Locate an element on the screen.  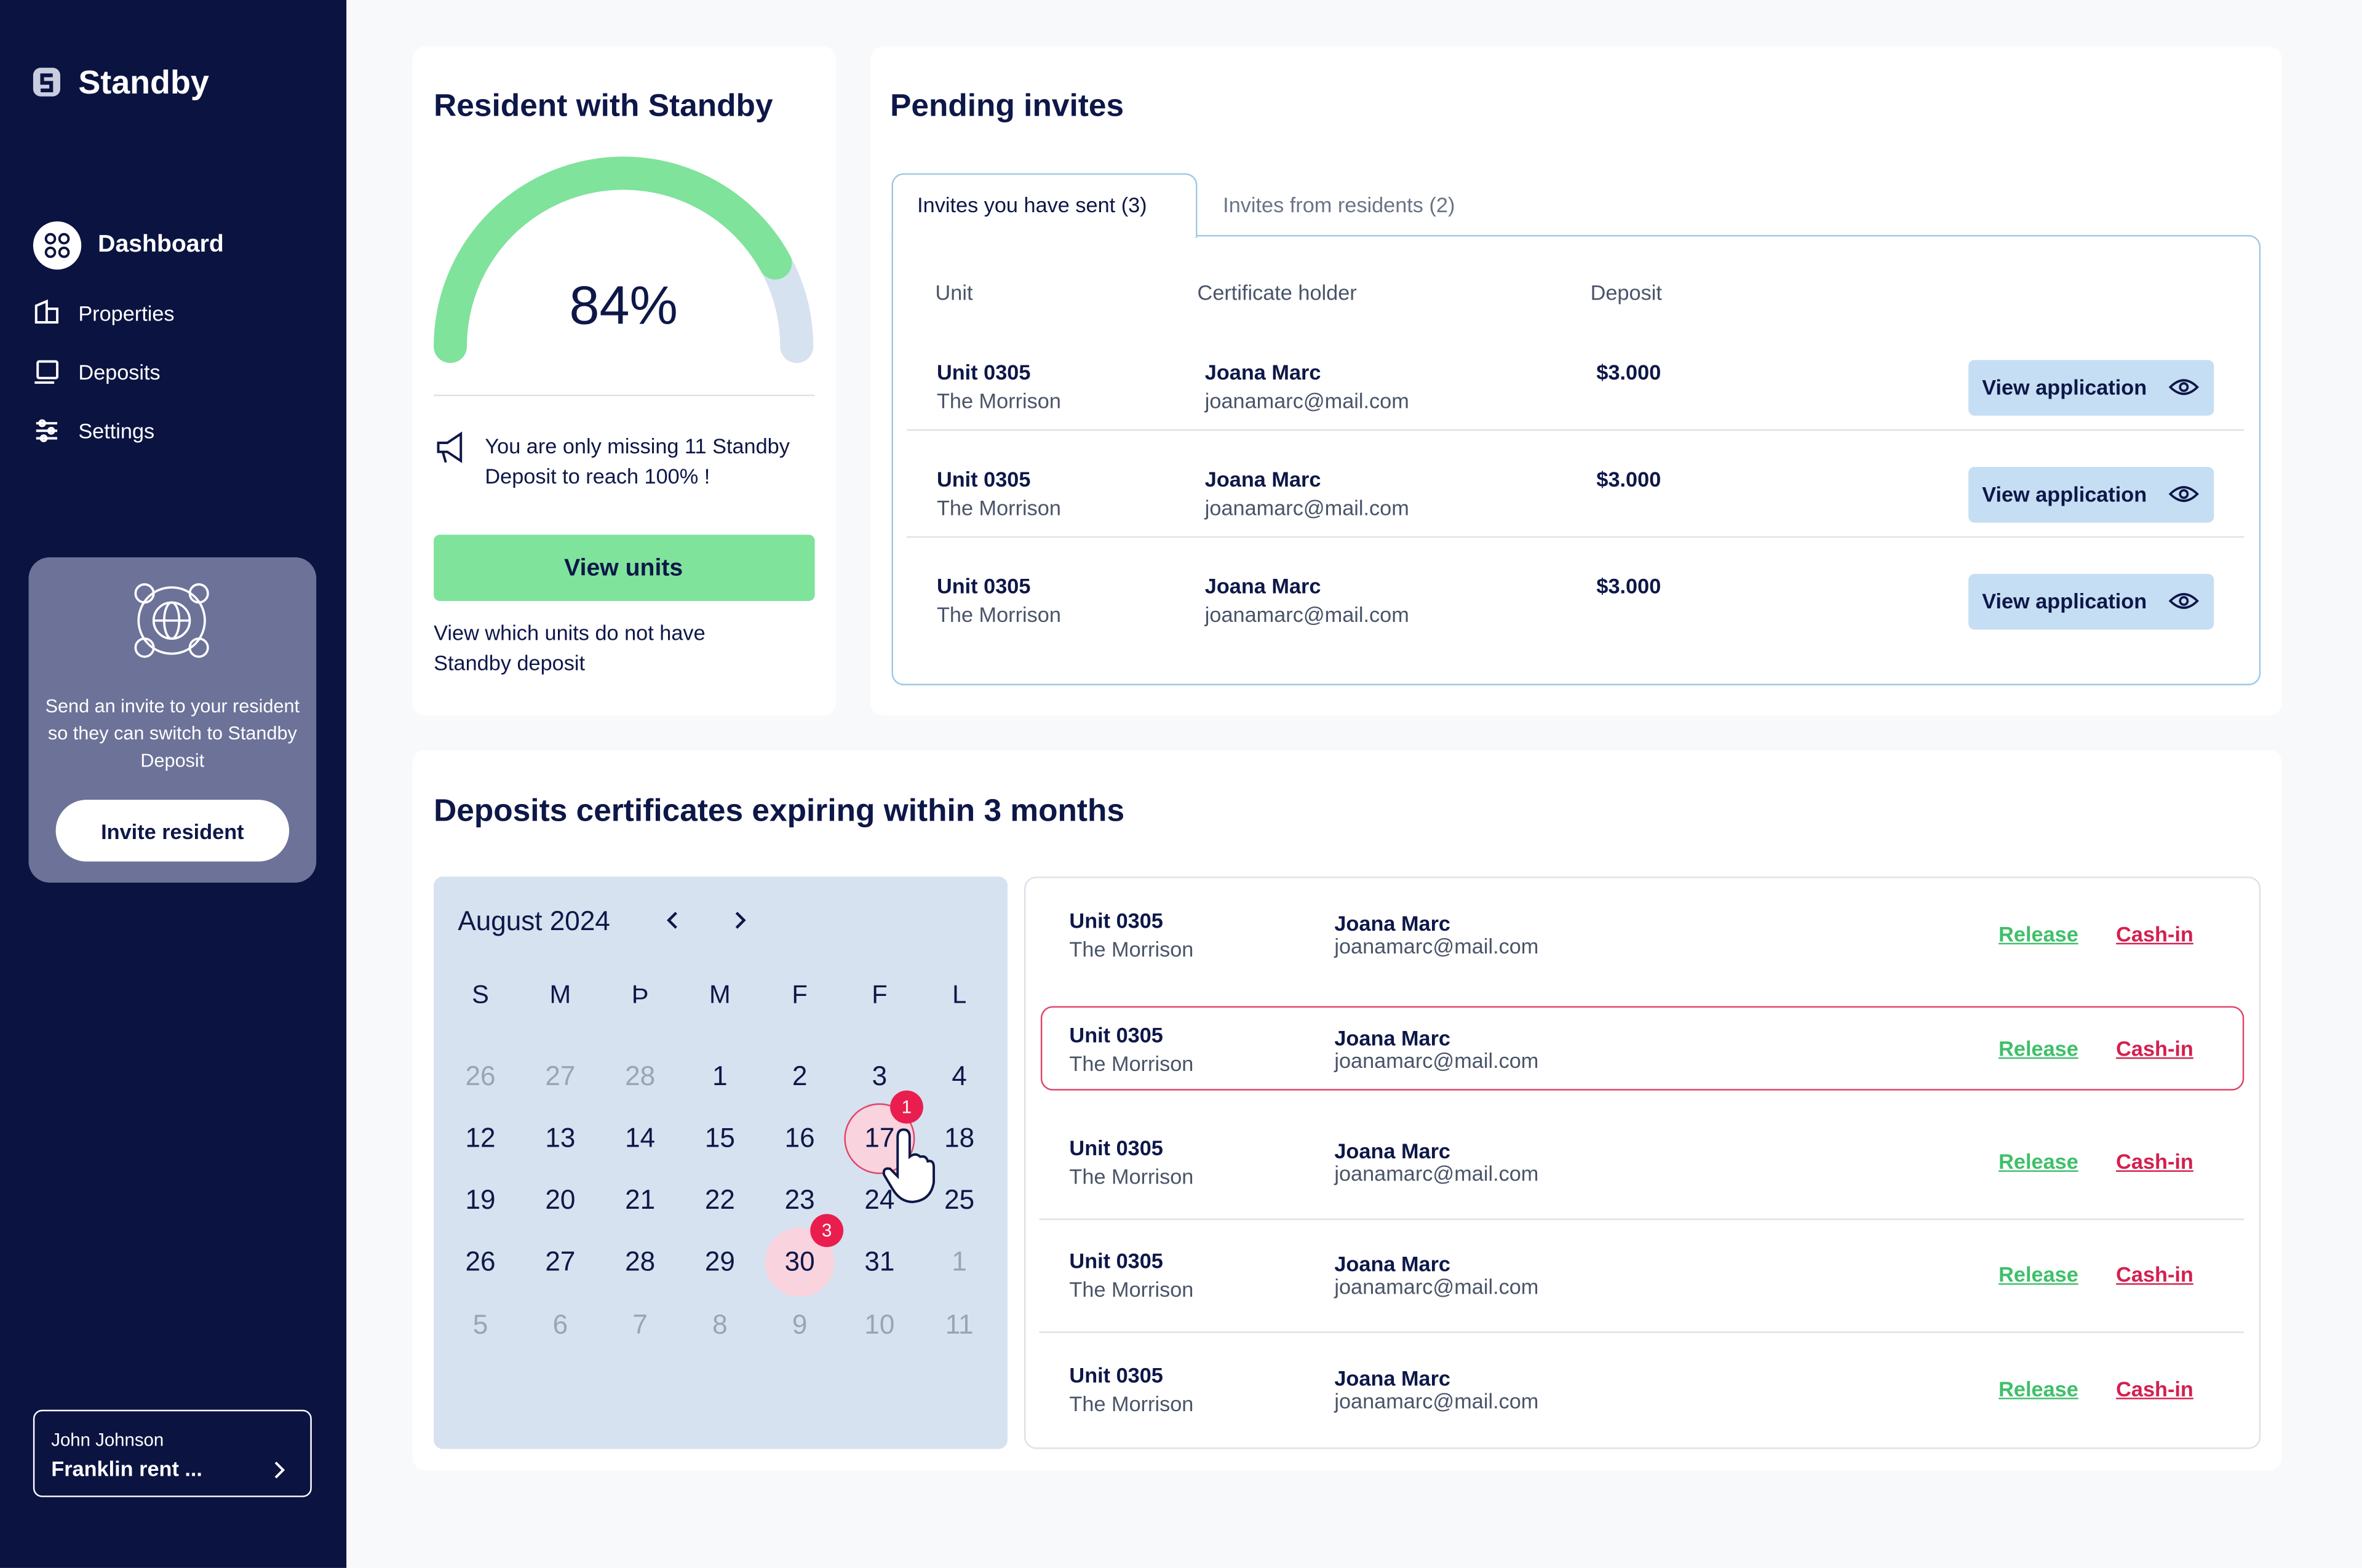
day: 10 is located at coordinates (879, 1324).